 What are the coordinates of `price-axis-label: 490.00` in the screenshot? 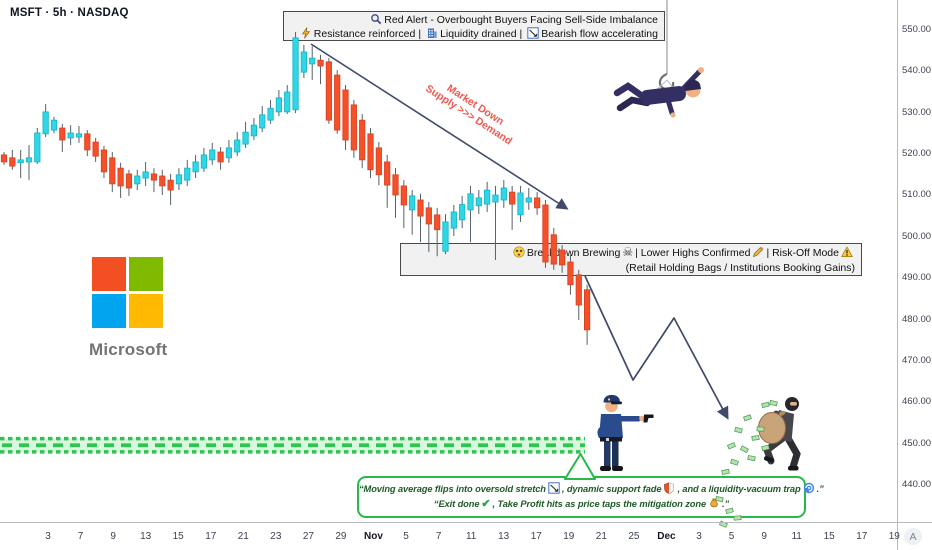 It's located at (917, 278).